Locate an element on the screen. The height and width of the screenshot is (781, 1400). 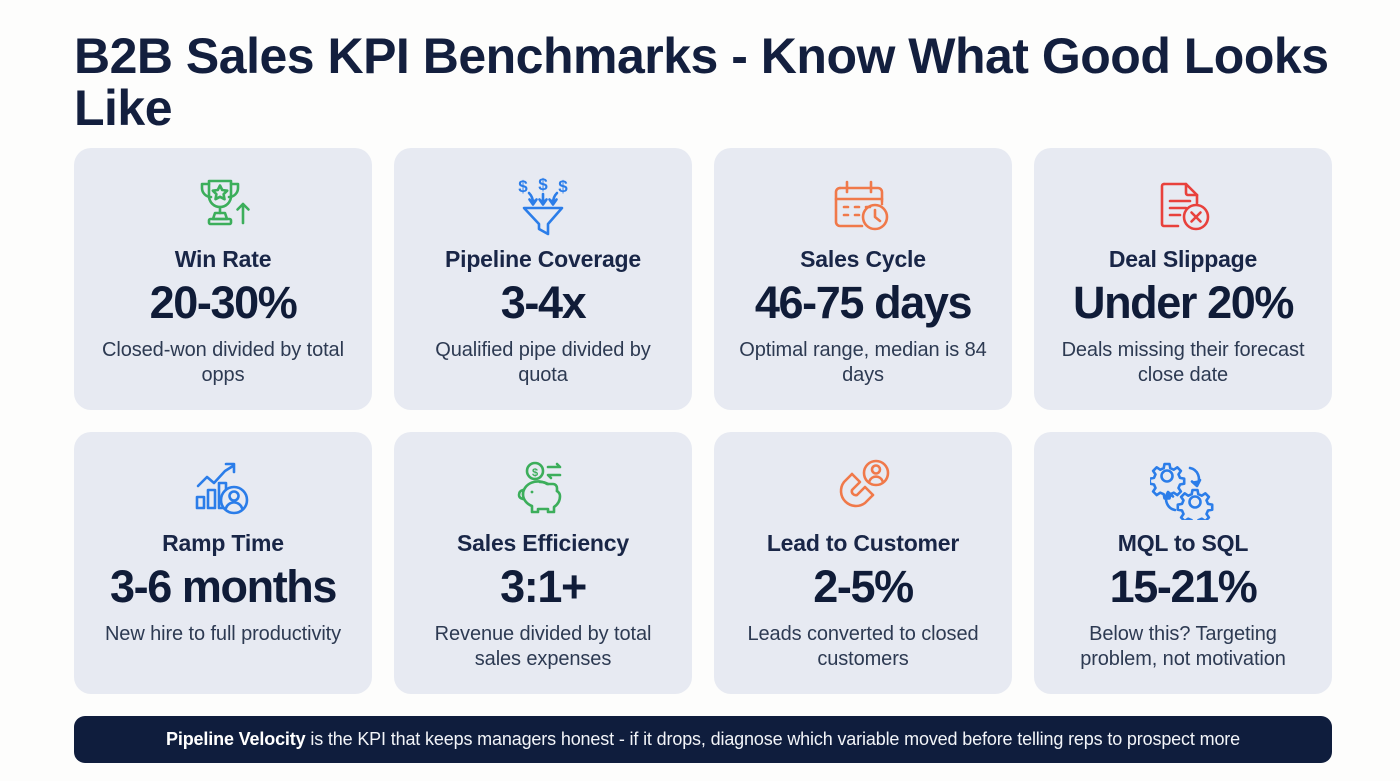
kpi-label: Win Rate is located at coordinates (223, 259).